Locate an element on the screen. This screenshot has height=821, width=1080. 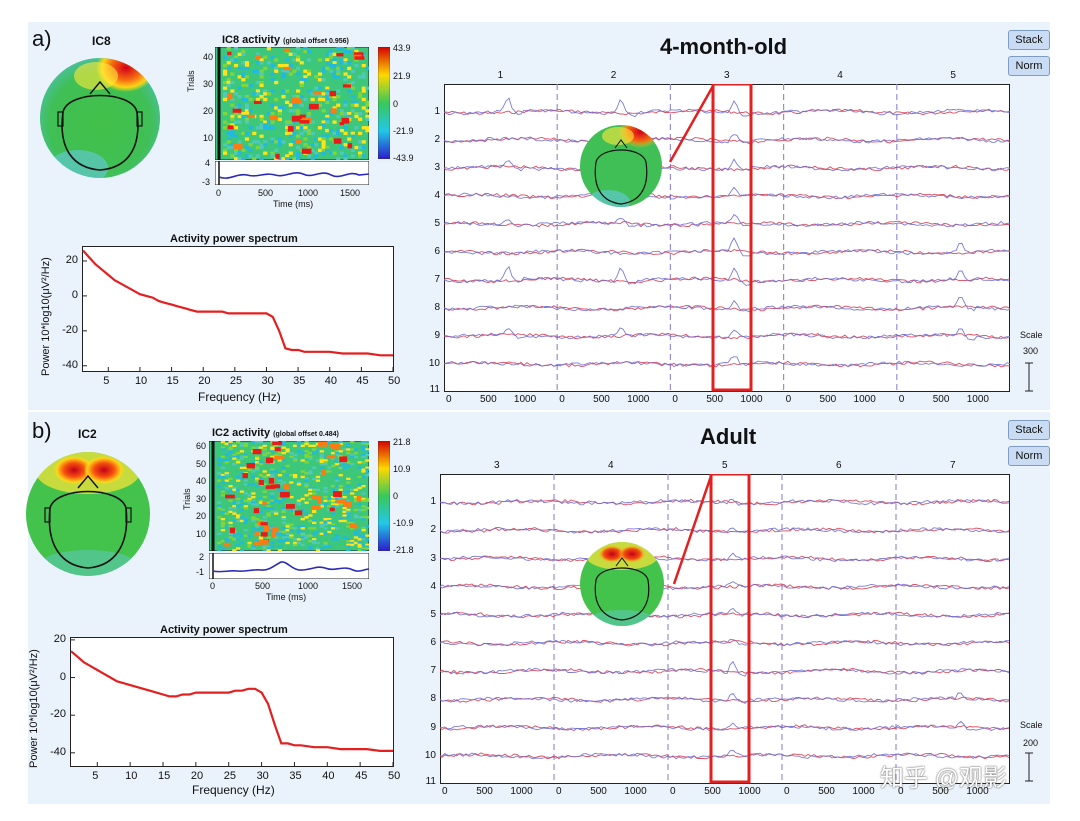
stack-button-b: Stack is located at coordinates (1029, 430).